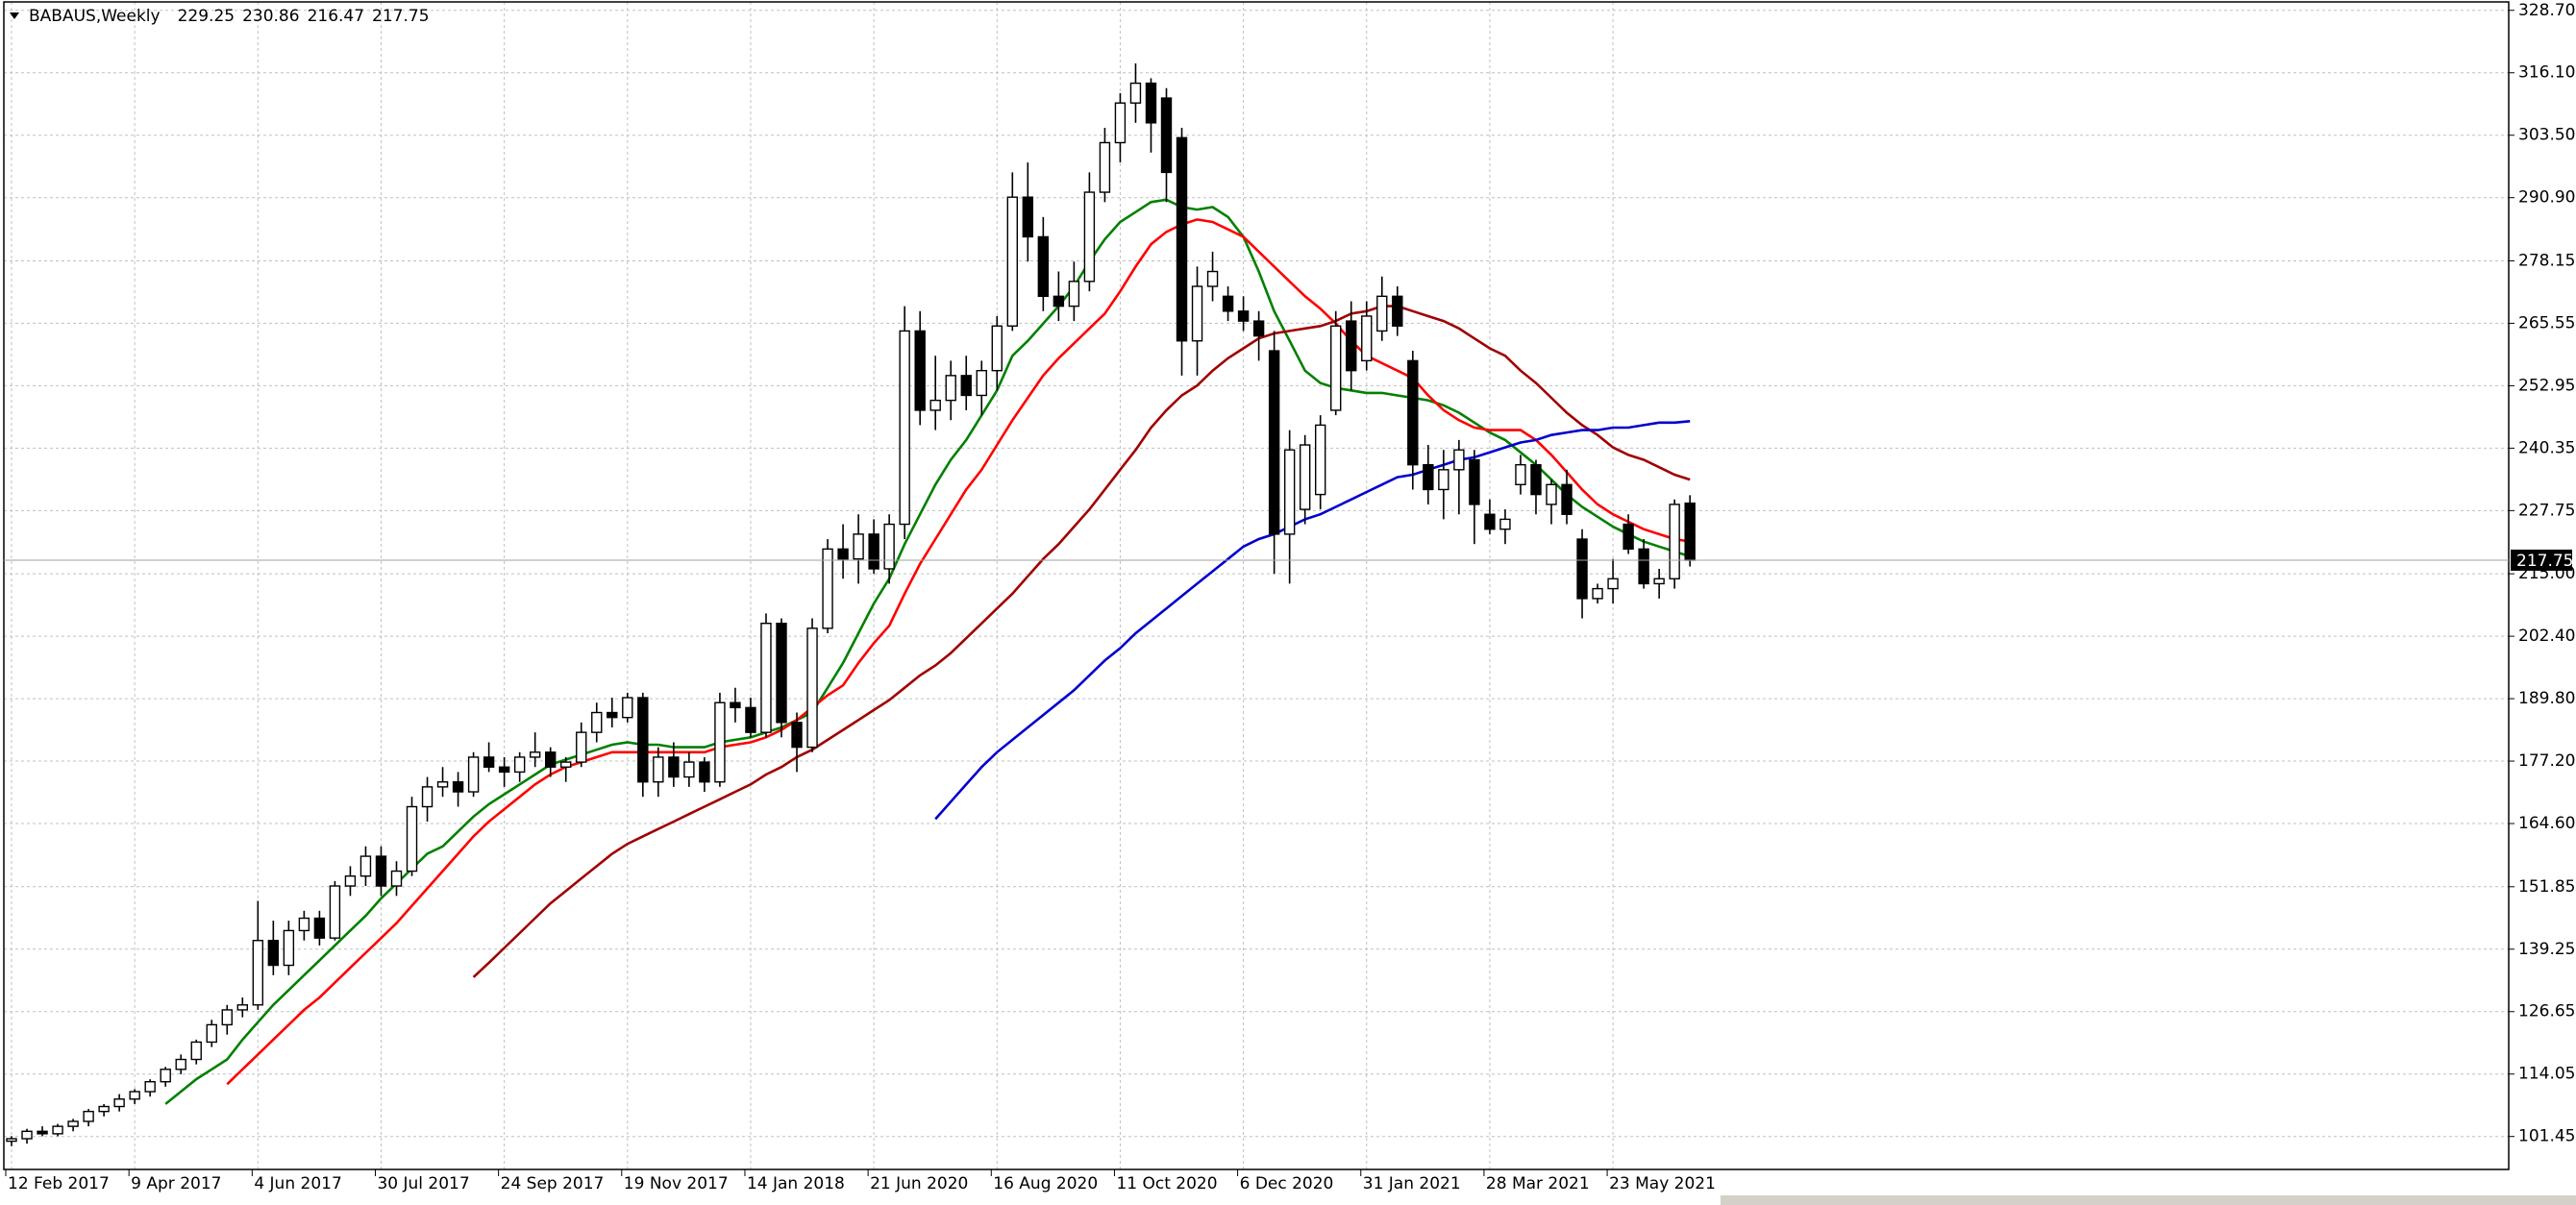 Image resolution: width=2576 pixels, height=1205 pixels. What do you see at coordinates (14, 15) in the screenshot?
I see `menu-triangle` at bounding box center [14, 15].